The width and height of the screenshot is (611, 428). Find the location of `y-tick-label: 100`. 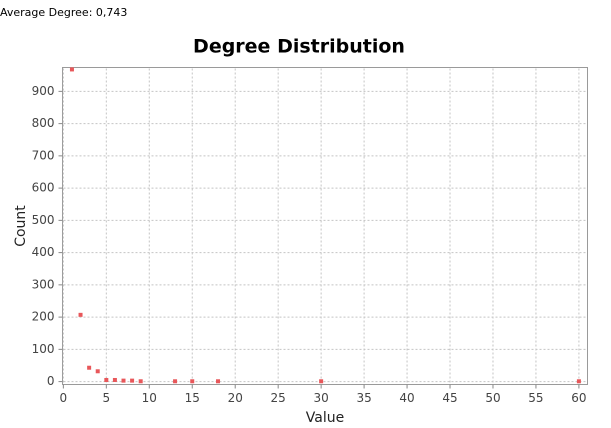

y-tick-label: 100 is located at coordinates (43, 349).